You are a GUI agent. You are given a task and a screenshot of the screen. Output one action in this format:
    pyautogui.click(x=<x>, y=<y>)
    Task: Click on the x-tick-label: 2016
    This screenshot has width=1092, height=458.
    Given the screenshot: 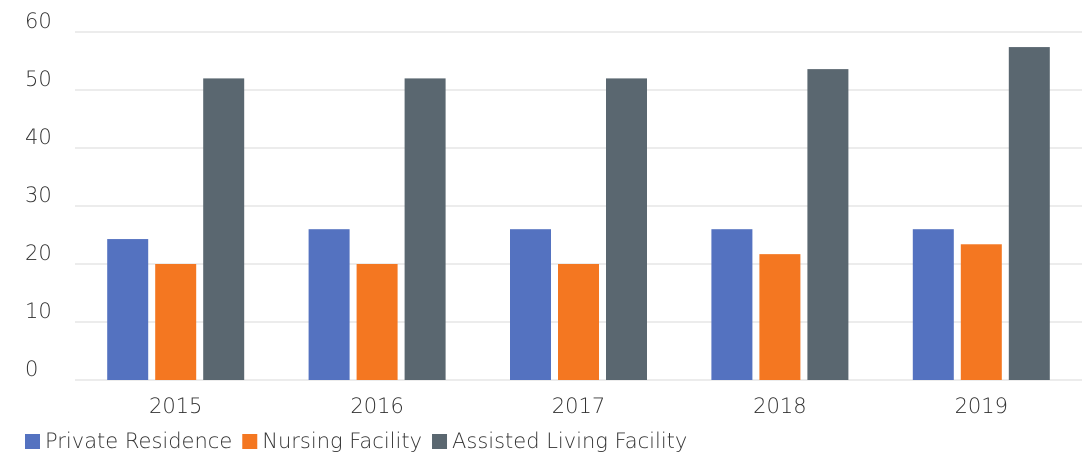 What is the action you would take?
    pyautogui.click(x=376, y=406)
    